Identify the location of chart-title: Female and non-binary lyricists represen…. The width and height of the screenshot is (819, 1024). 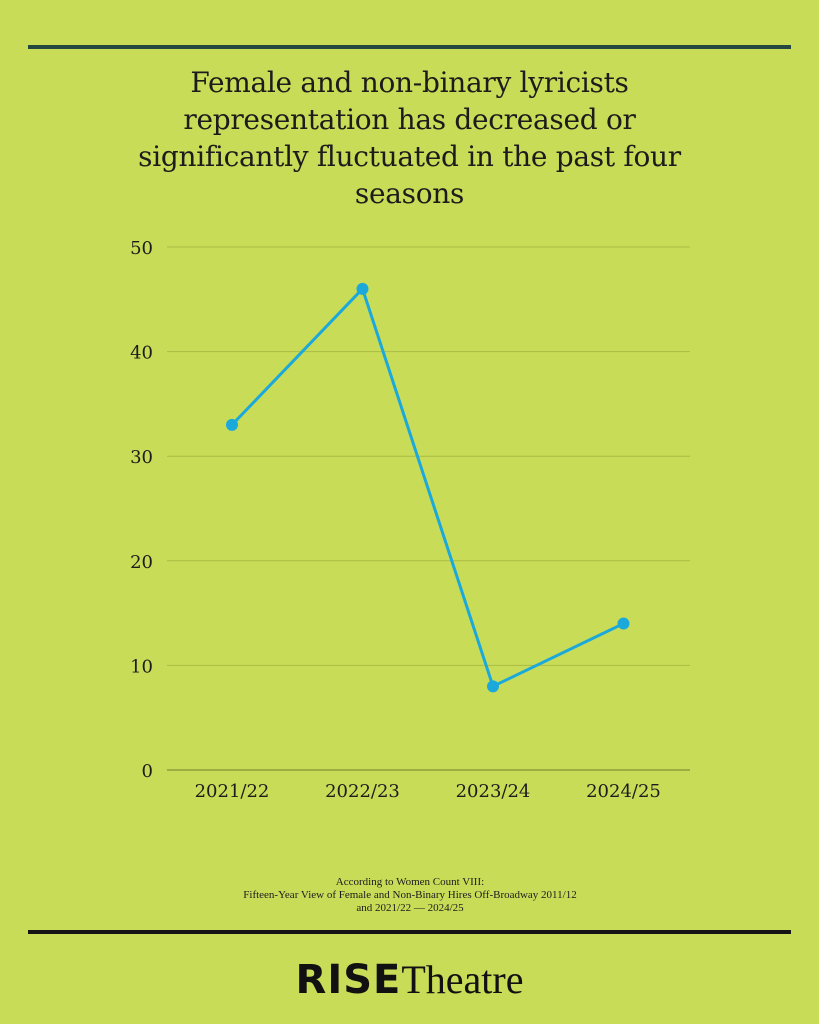
(409, 138).